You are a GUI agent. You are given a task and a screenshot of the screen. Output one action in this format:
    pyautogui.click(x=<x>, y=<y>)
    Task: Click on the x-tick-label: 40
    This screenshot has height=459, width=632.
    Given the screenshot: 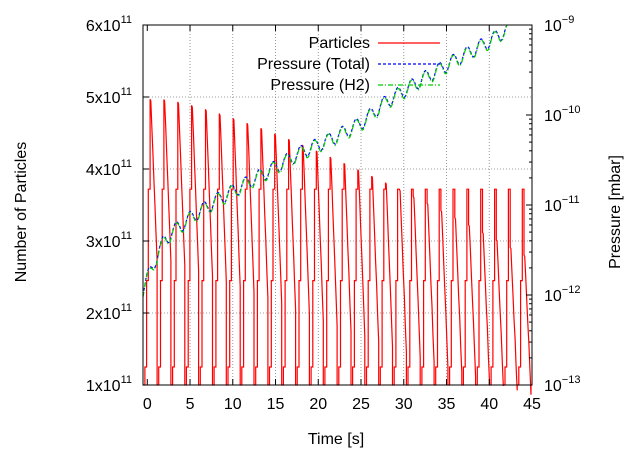 What is the action you would take?
    pyautogui.click(x=489, y=404)
    